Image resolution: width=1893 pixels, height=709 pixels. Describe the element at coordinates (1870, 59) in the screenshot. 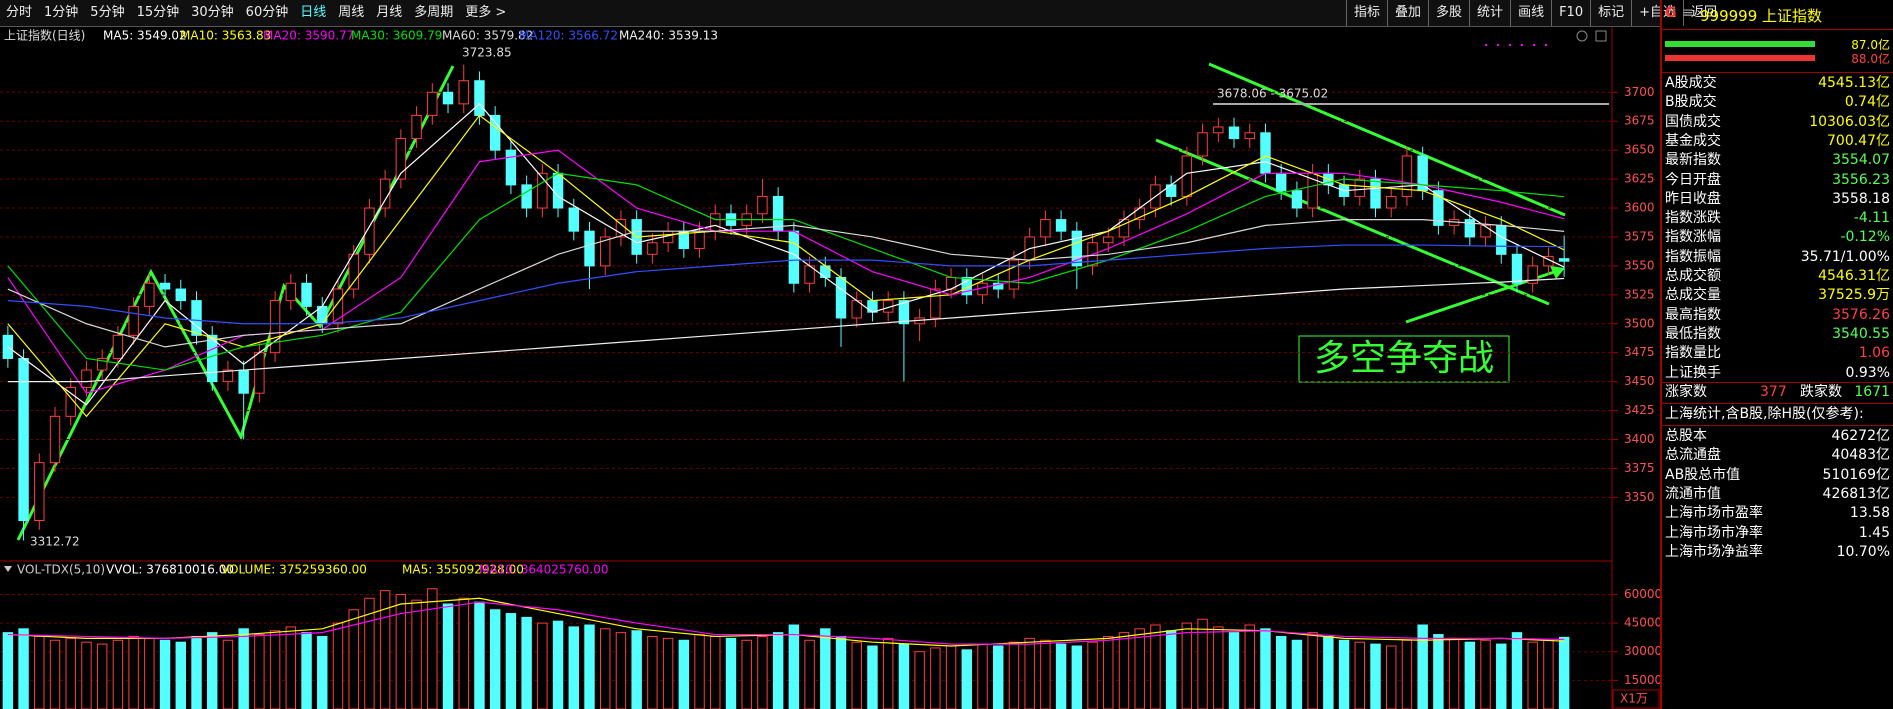

I see `flow-label: 88.0亿` at that location.